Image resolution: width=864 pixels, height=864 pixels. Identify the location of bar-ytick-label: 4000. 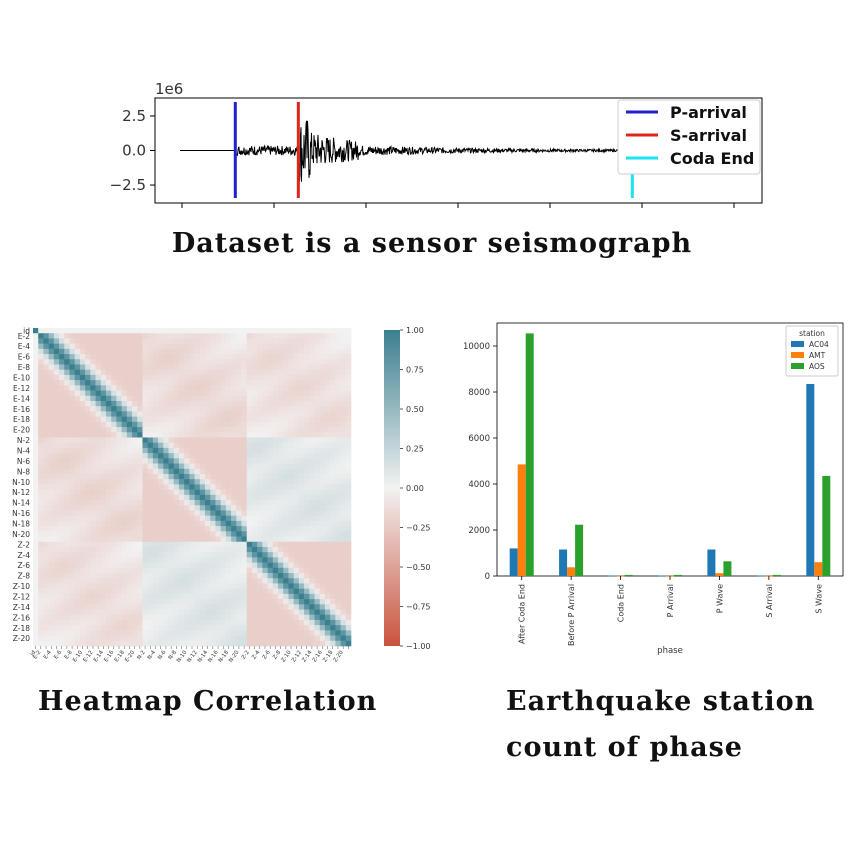
(479, 485).